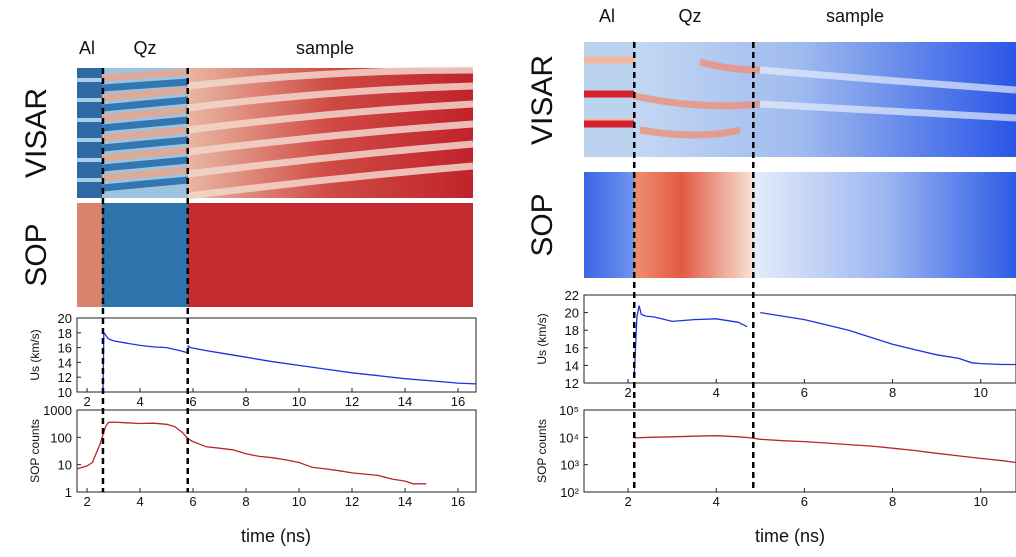  I want to click on y-tick-label: 100, so click(61, 437).